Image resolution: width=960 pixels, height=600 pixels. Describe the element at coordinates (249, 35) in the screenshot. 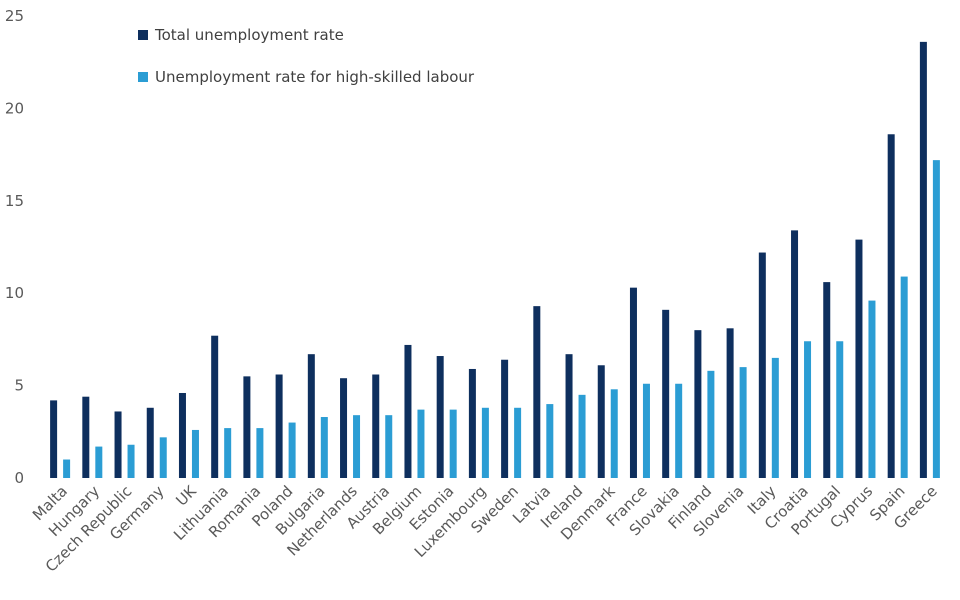

I see `legend-label: Total unemployment rate` at that location.